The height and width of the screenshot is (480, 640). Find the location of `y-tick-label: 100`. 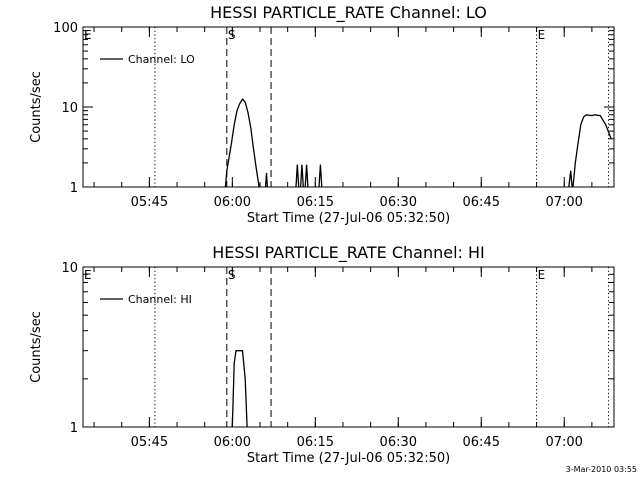

y-tick-label: 100 is located at coordinates (65, 28).